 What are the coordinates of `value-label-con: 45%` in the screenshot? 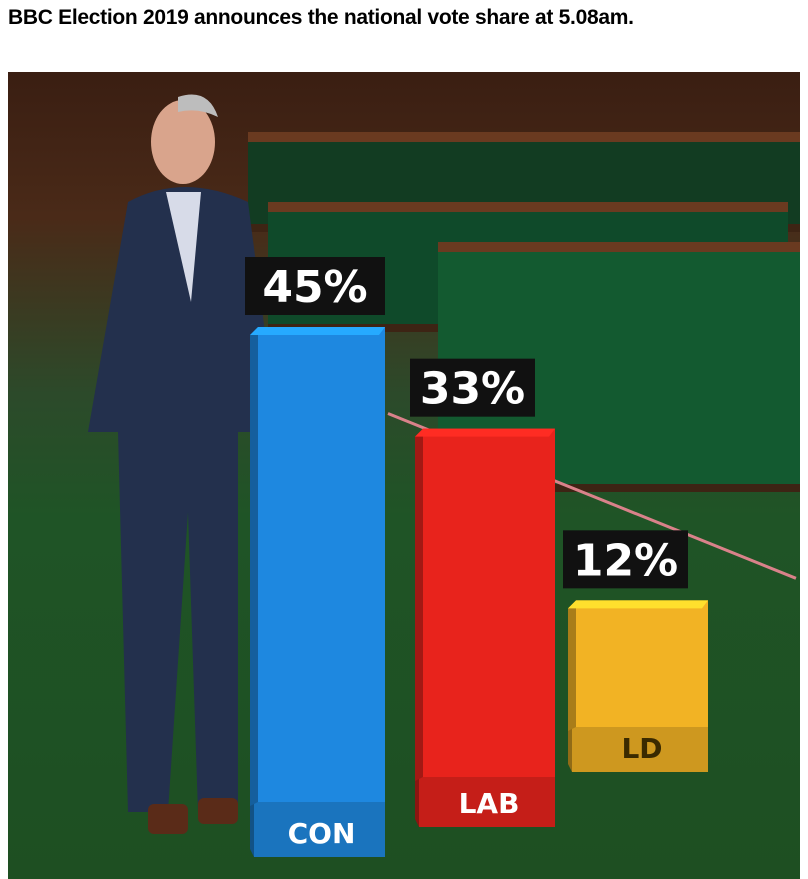 It's located at (314, 287).